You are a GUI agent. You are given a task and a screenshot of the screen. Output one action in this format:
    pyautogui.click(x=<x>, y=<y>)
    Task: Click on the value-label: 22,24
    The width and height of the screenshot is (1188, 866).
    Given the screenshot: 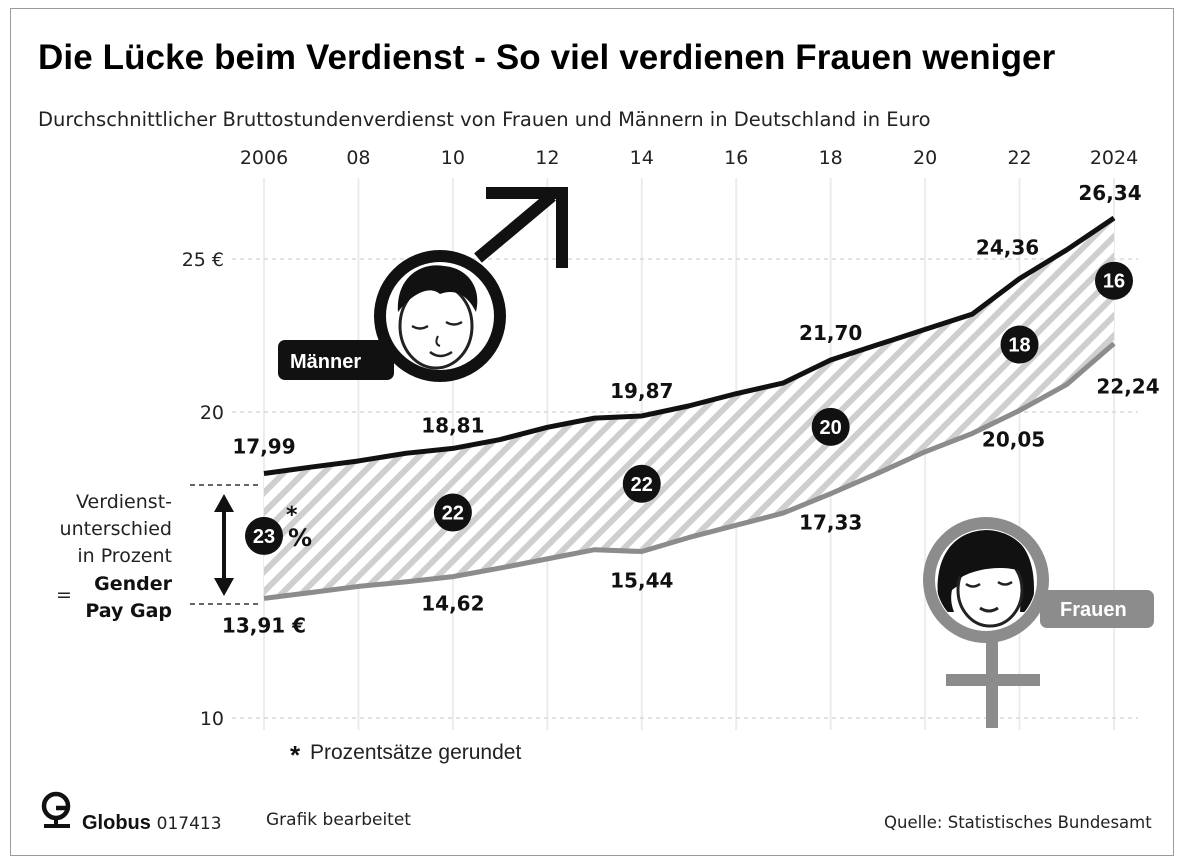 What is the action you would take?
    pyautogui.click(x=1127, y=386)
    